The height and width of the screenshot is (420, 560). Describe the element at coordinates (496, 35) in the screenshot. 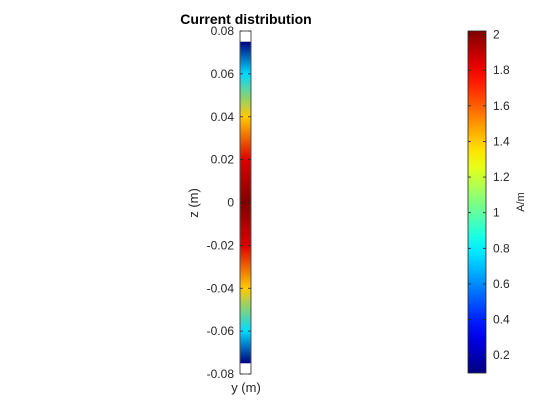

I see `colorbar-tick-label: 2` at that location.